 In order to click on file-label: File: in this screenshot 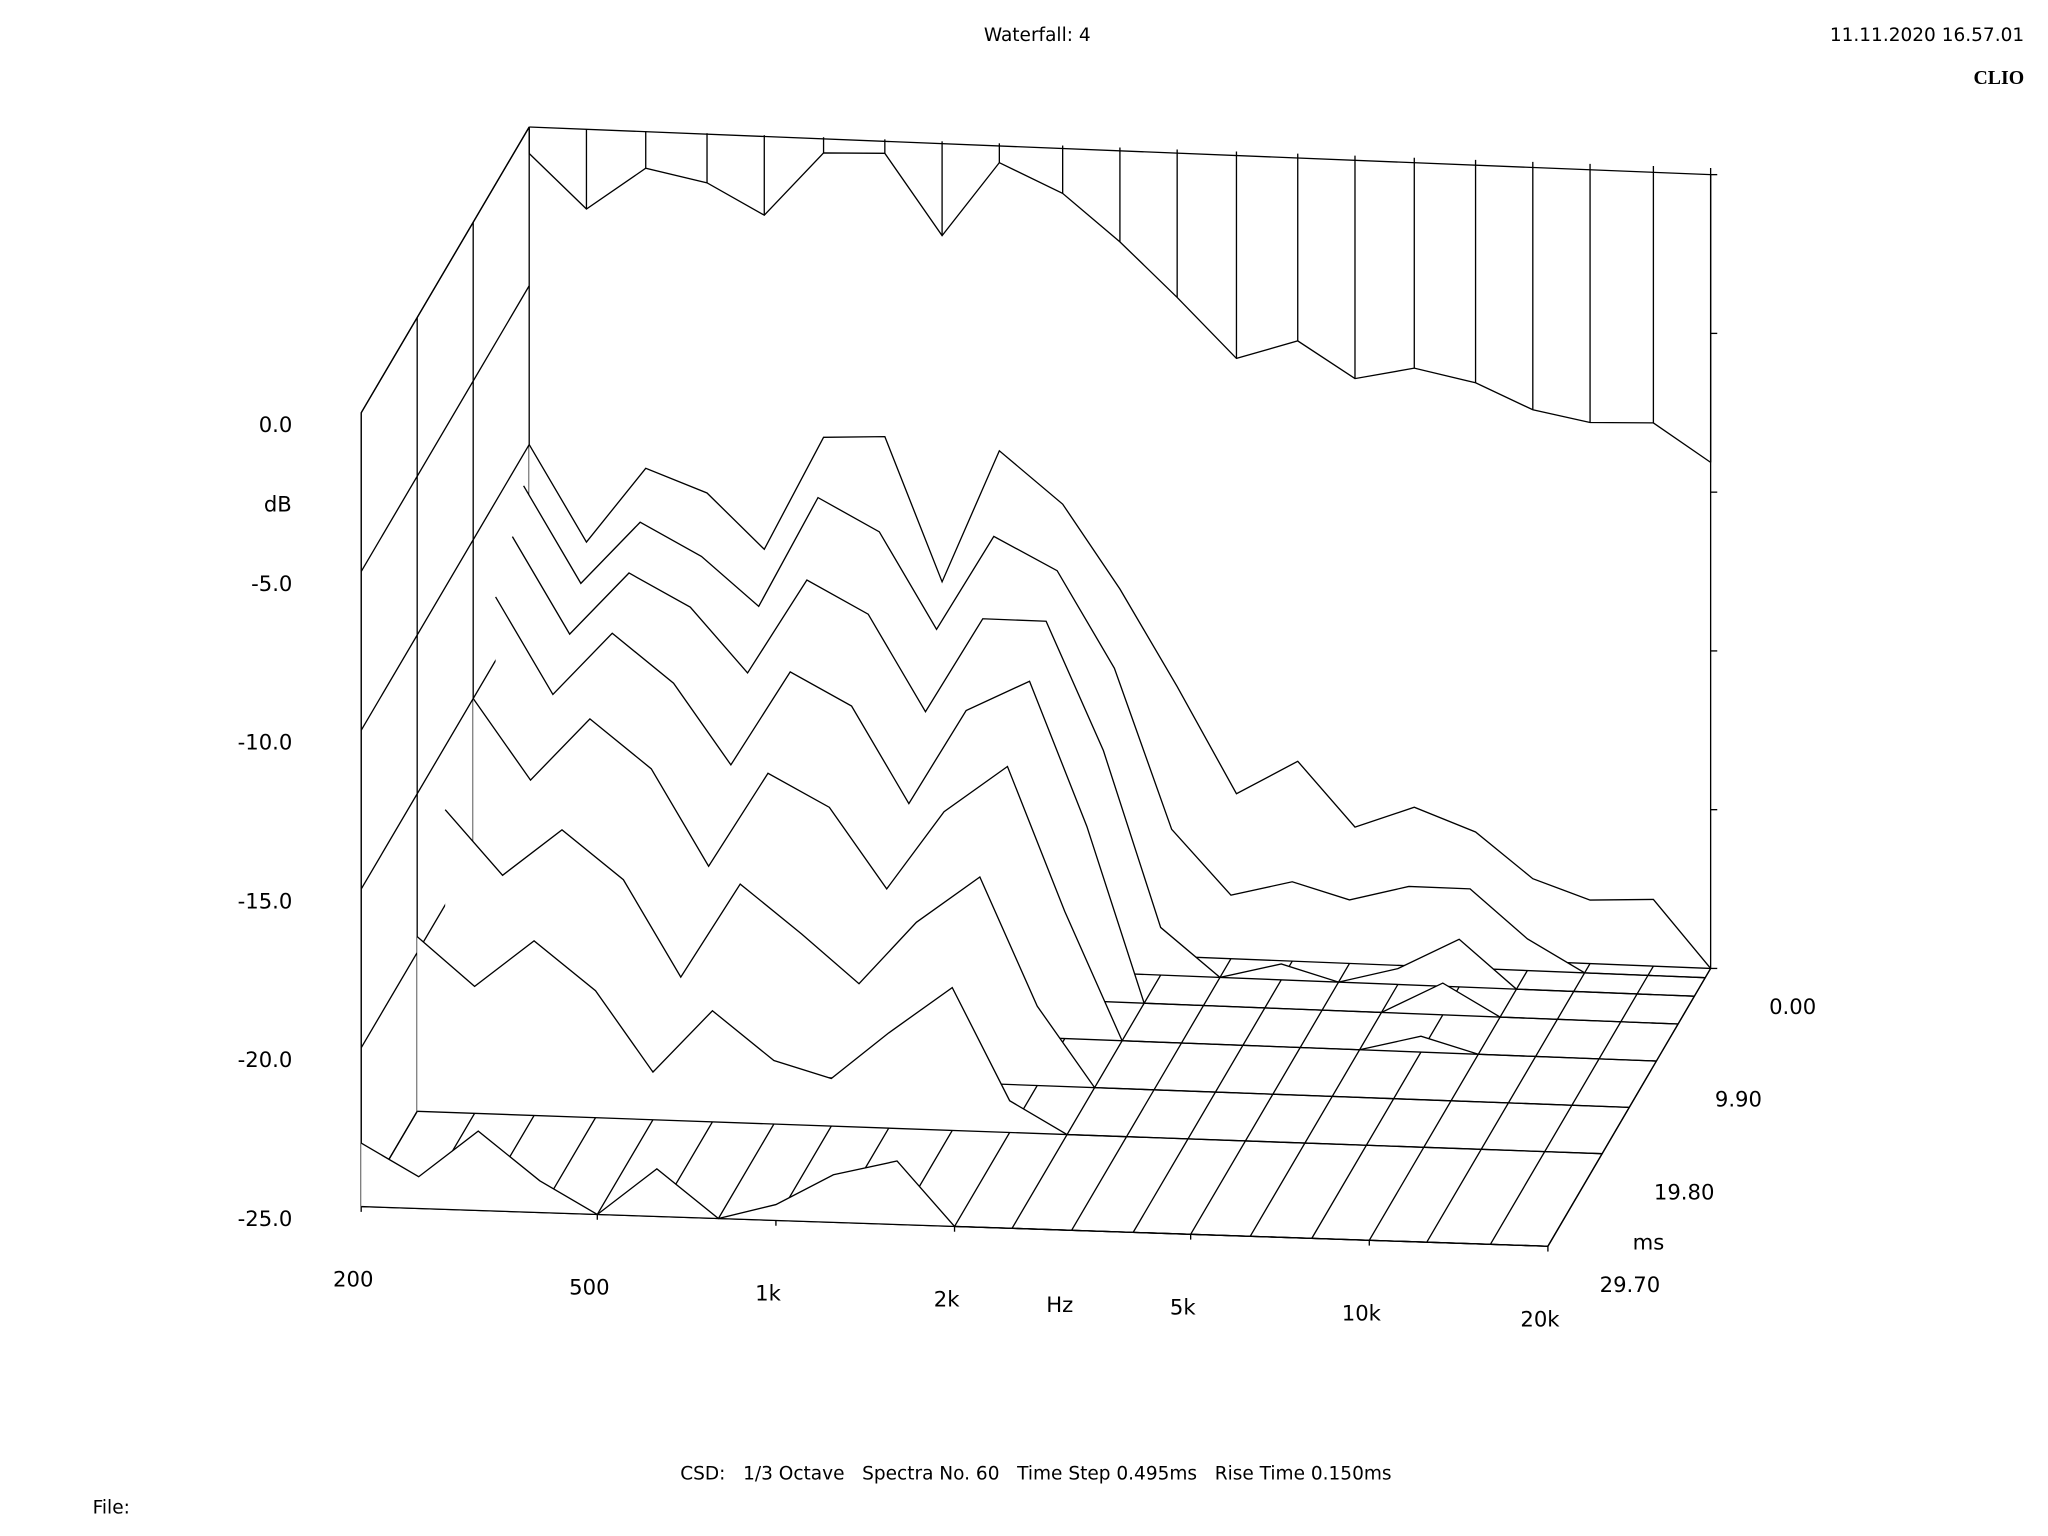, I will do `click(111, 1508)`.